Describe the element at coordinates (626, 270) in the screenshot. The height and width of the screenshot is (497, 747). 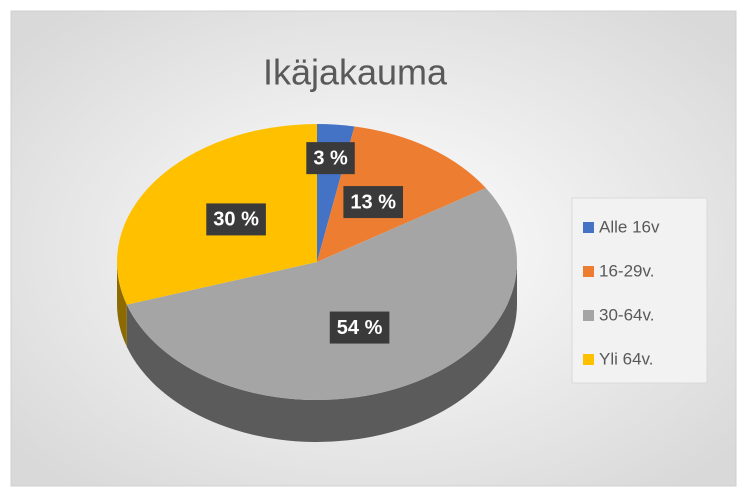
I see `legend-label: 16-29v.` at that location.